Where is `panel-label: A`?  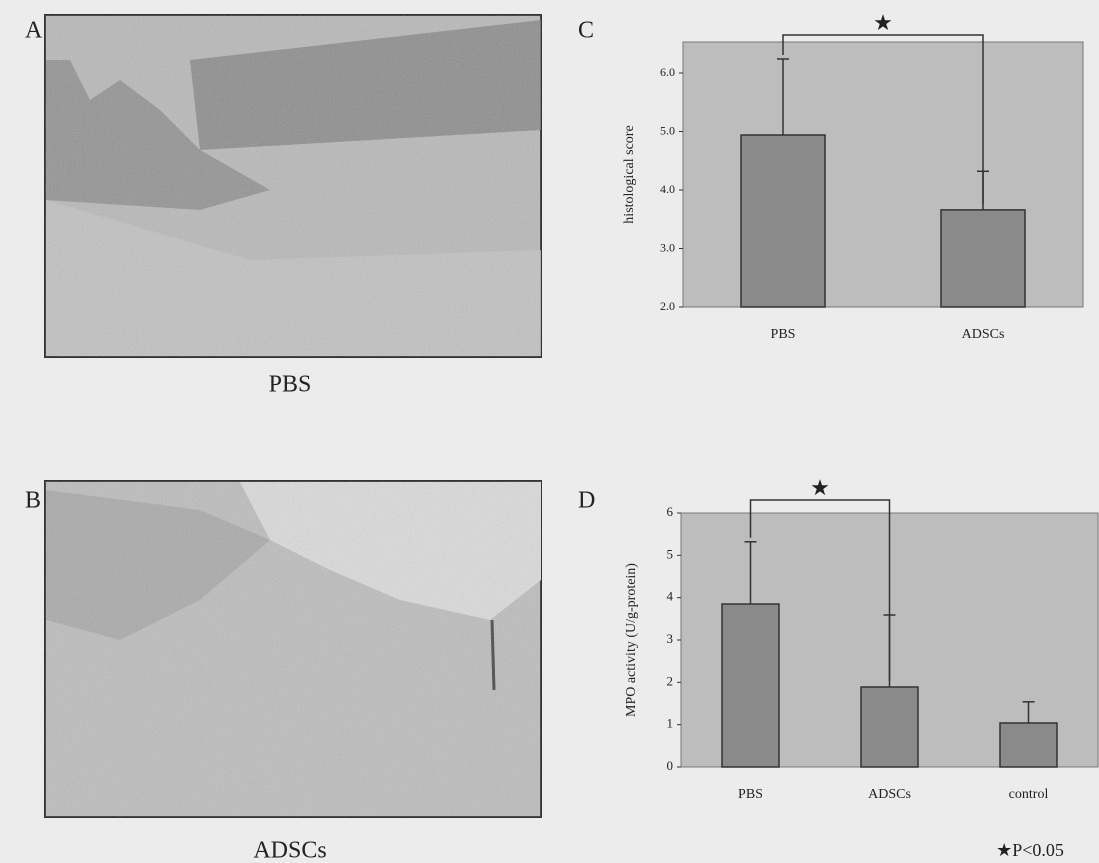
panel-label: A is located at coordinates (34, 31).